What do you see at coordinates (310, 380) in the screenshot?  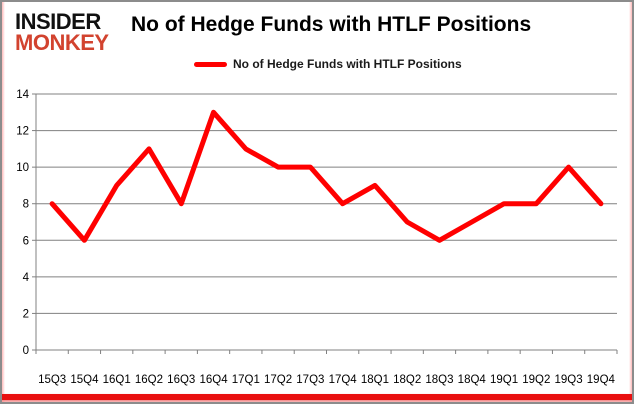 I see `x-tick-label-17Q3: 17Q3` at bounding box center [310, 380].